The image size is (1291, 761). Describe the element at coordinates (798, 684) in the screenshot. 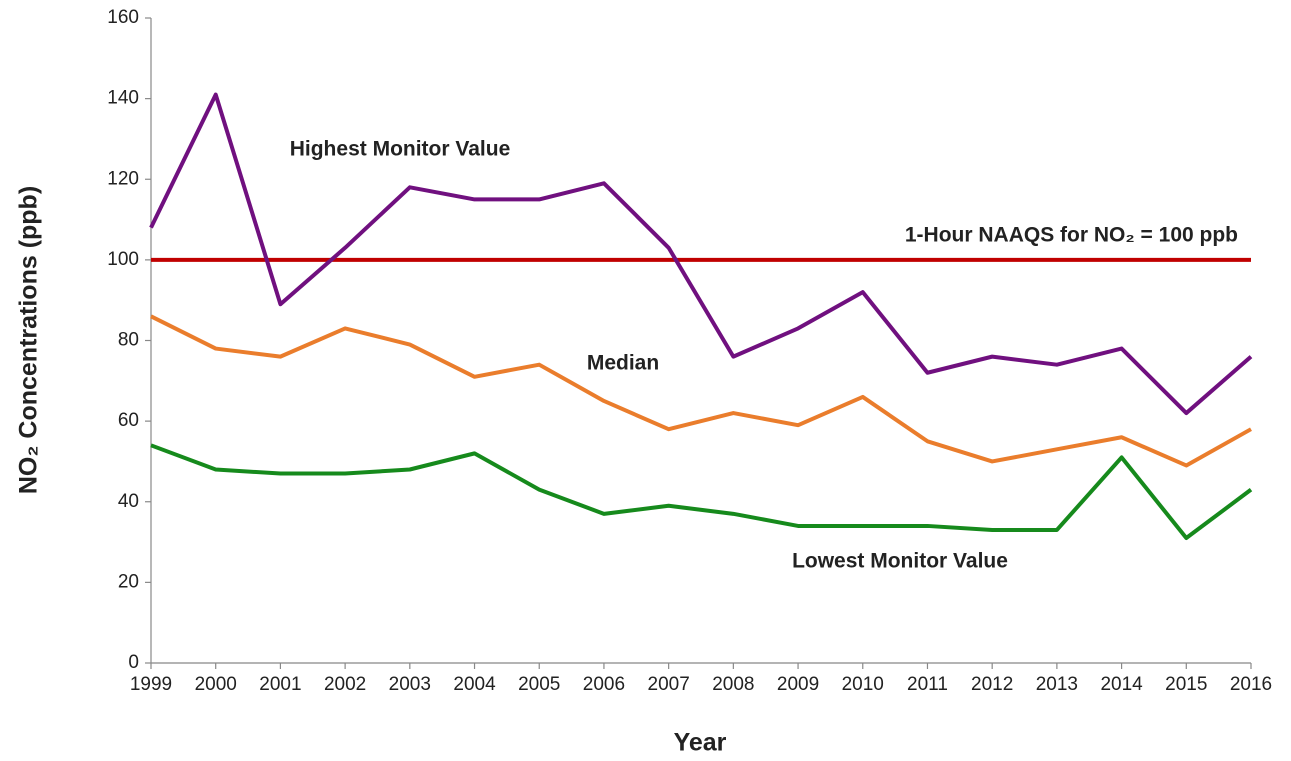

I see `x-tick-label: 2009` at that location.